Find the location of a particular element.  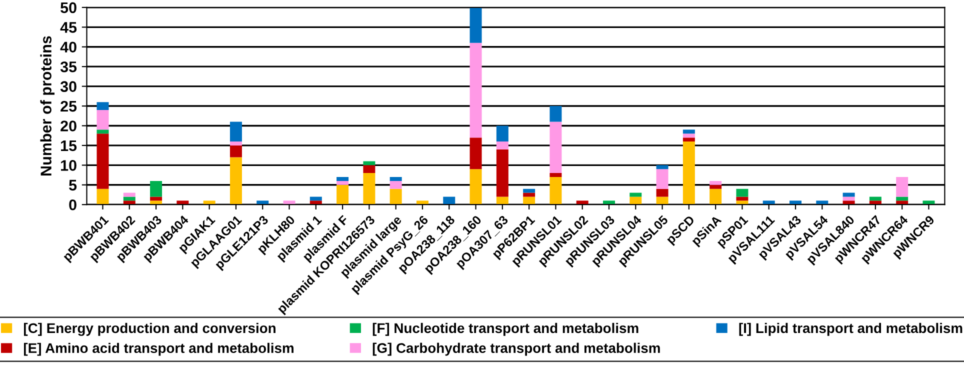

y-tick-label: 0 is located at coordinates (72, 204).